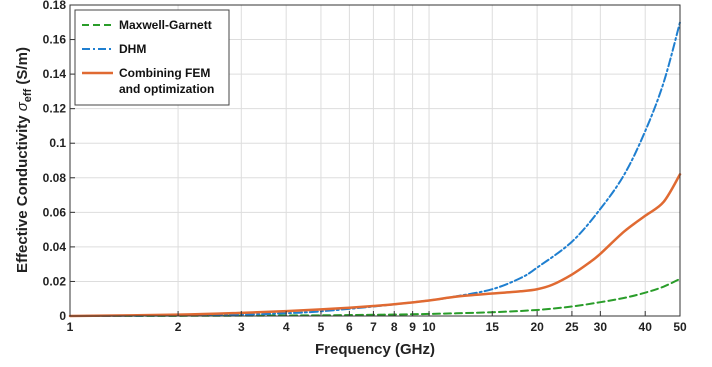 This screenshot has height=367, width=712. Describe the element at coordinates (680, 327) in the screenshot. I see `x-tick-label: 50` at that location.